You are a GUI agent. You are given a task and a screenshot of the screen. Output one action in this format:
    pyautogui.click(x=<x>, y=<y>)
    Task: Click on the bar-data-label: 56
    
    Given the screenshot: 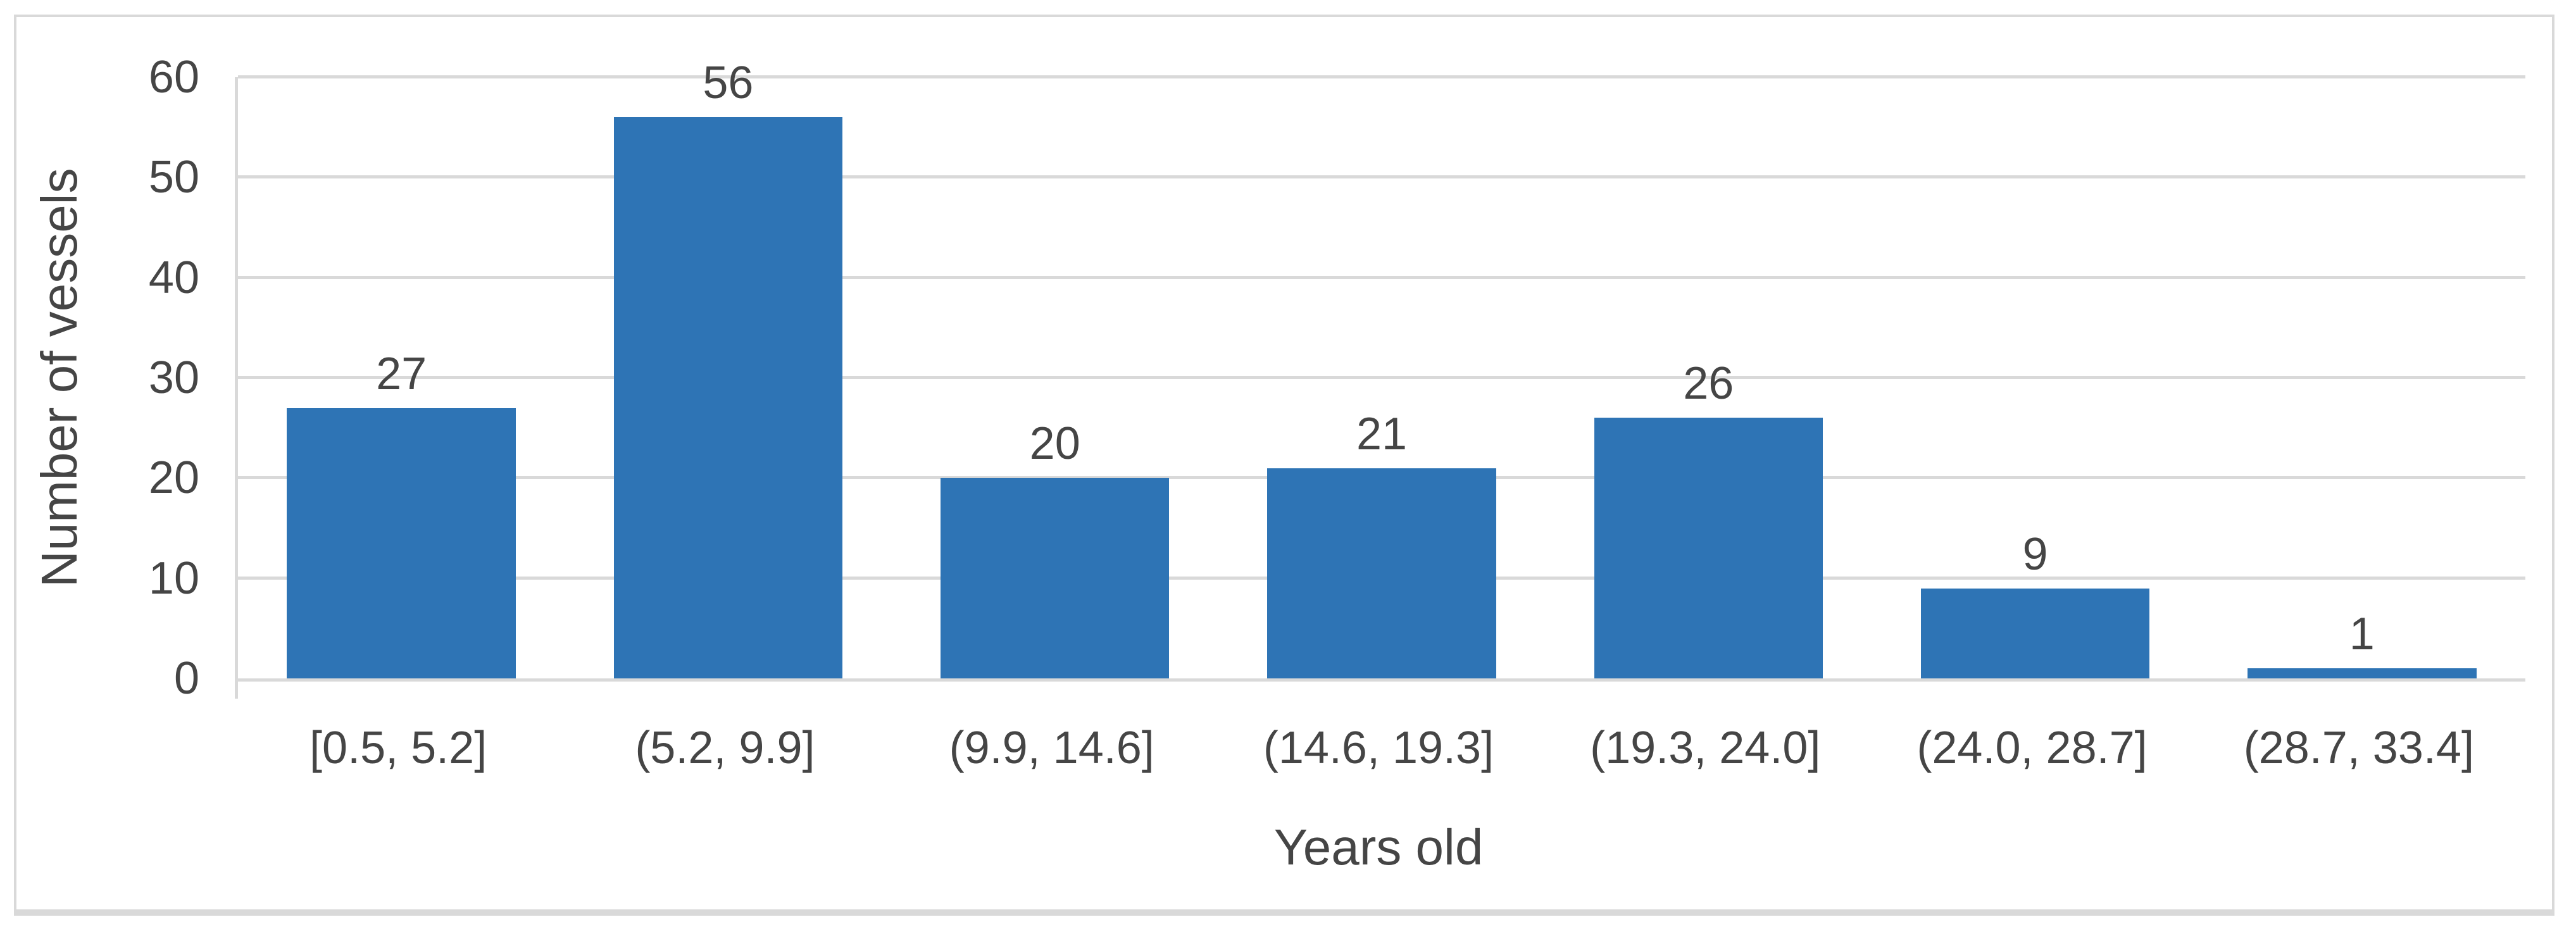 What is the action you would take?
    pyautogui.click(x=728, y=83)
    